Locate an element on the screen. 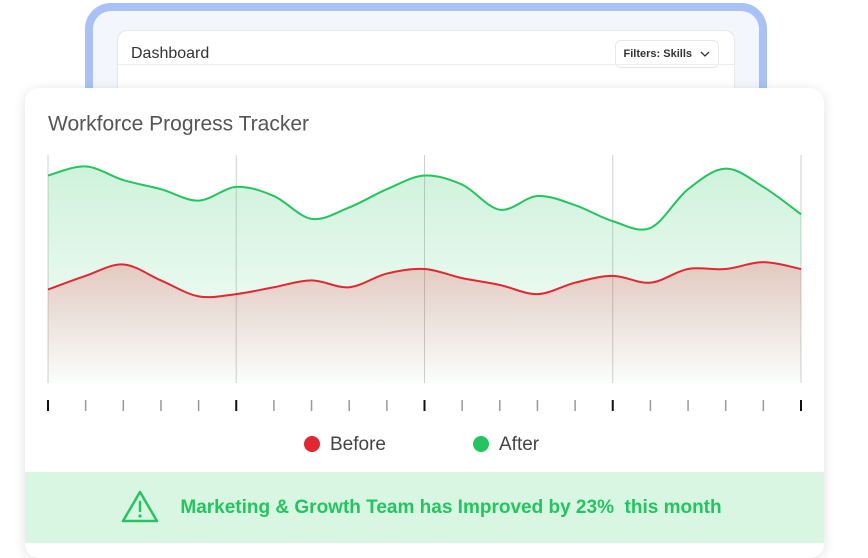 This screenshot has height=558, width=868. filter-label: Filters: Skills is located at coordinates (657, 54).